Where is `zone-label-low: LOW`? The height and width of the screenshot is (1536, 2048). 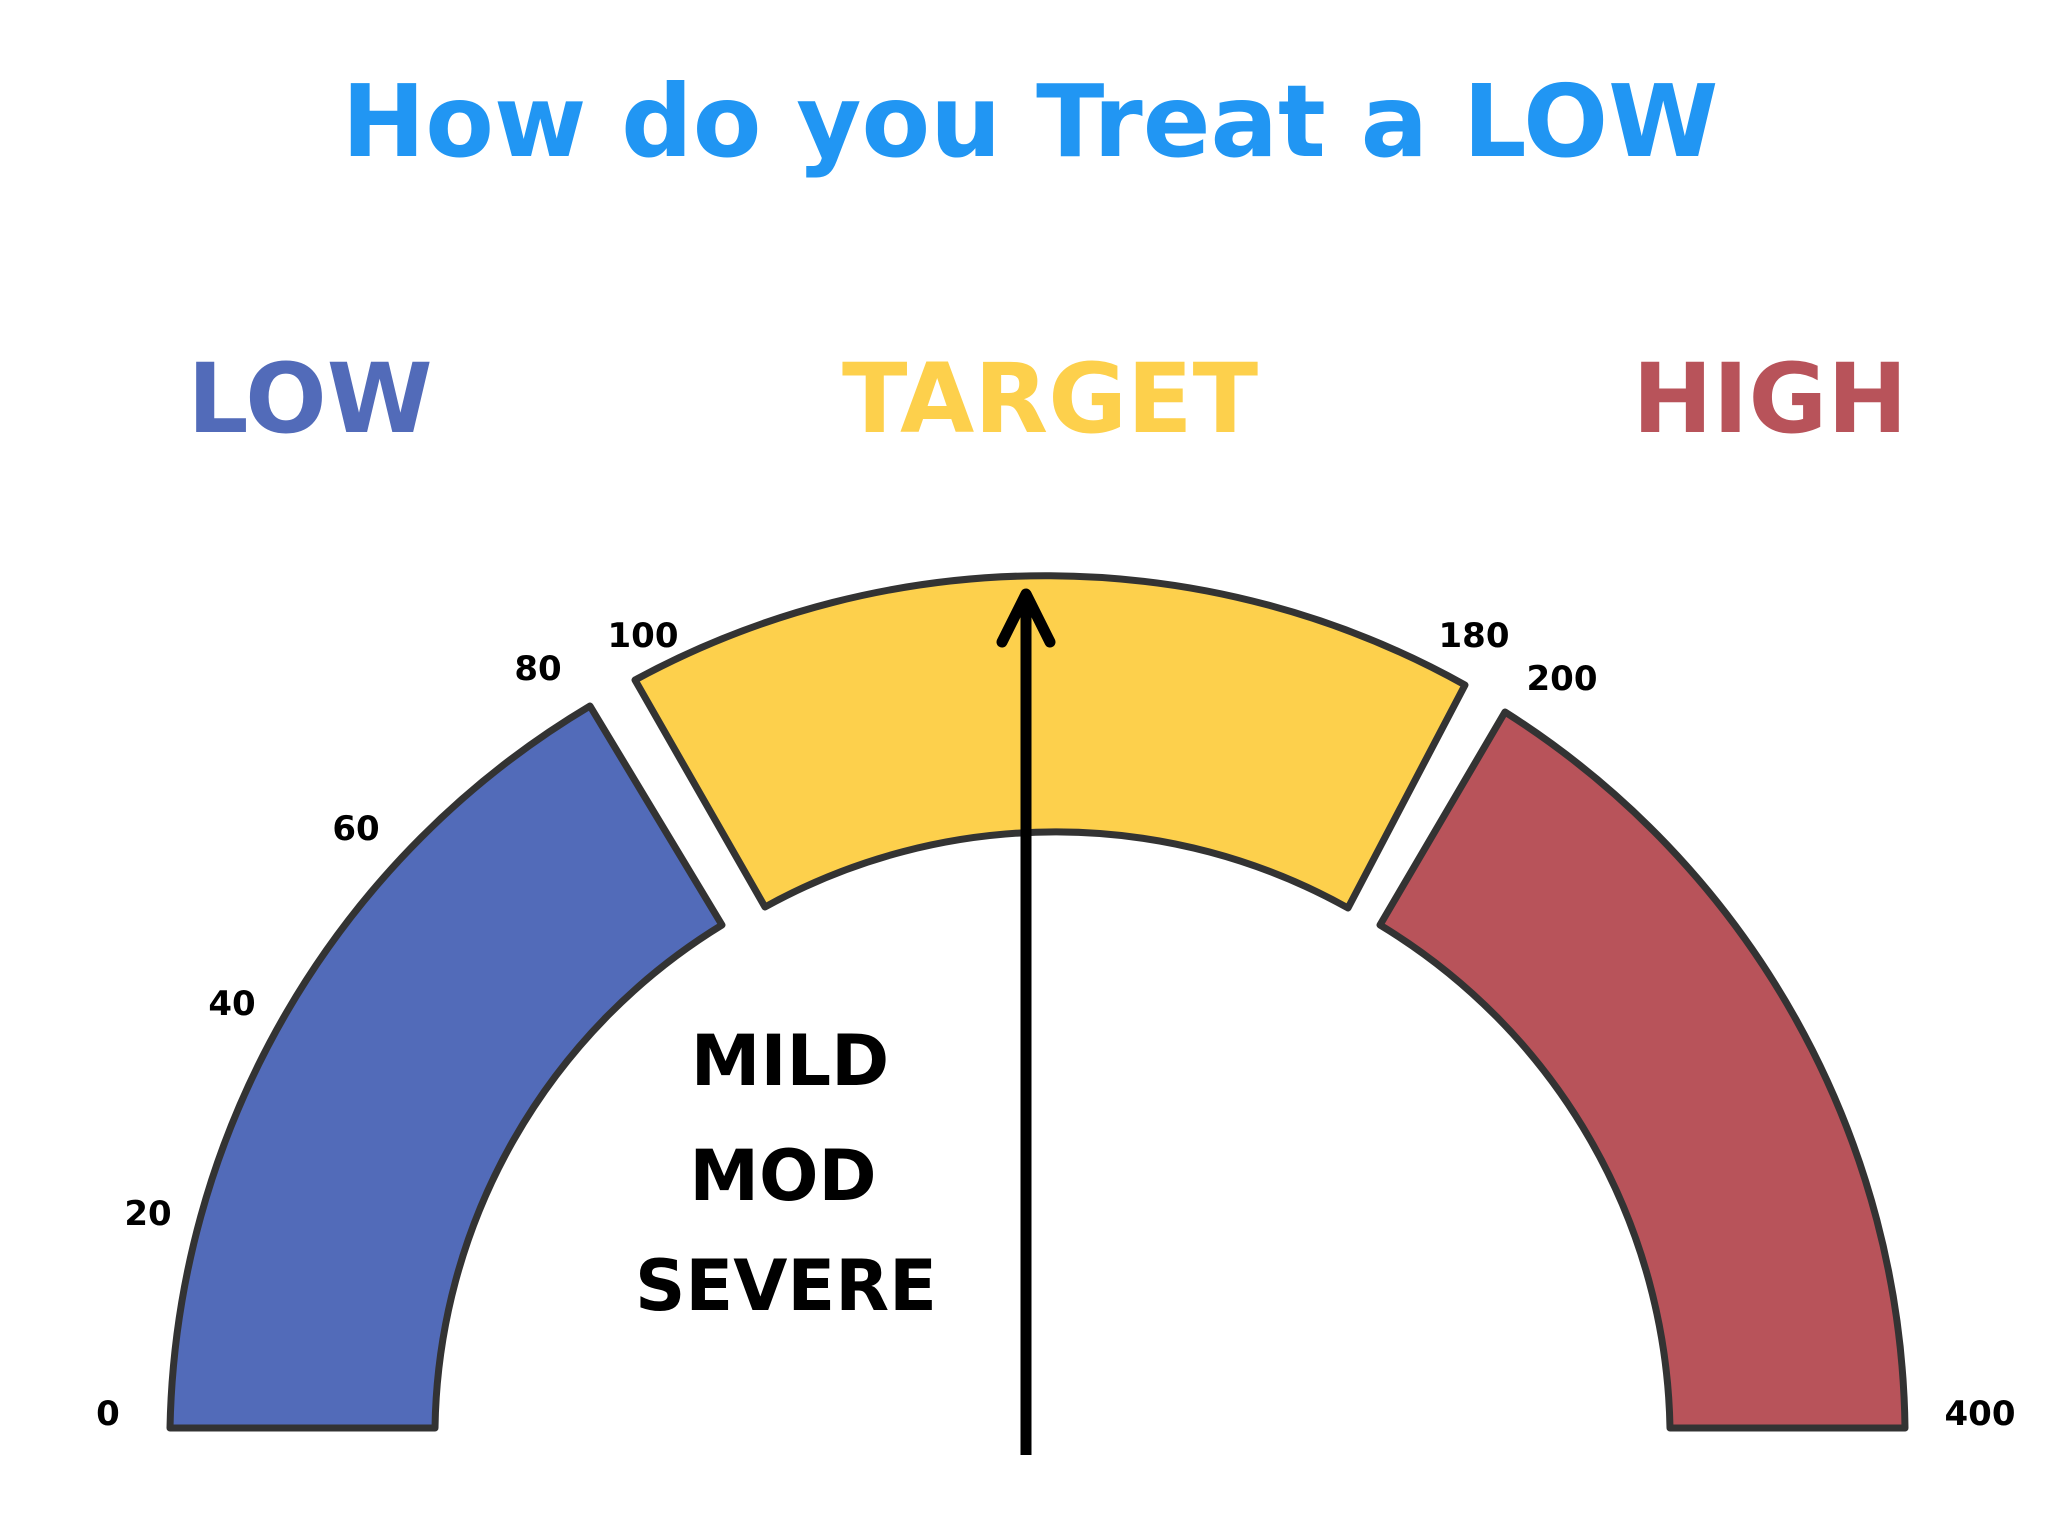
zone-label-low: LOW is located at coordinates (309, 399).